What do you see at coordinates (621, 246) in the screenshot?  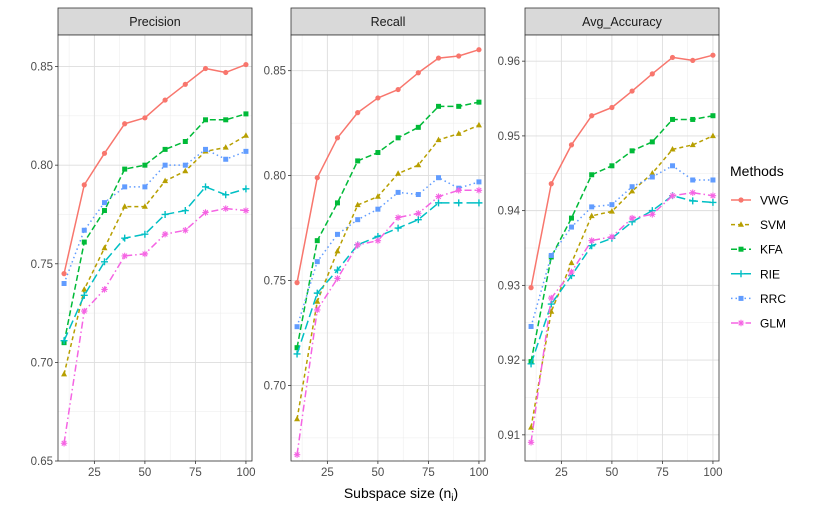 I see `series-line-rrc` at bounding box center [621, 246].